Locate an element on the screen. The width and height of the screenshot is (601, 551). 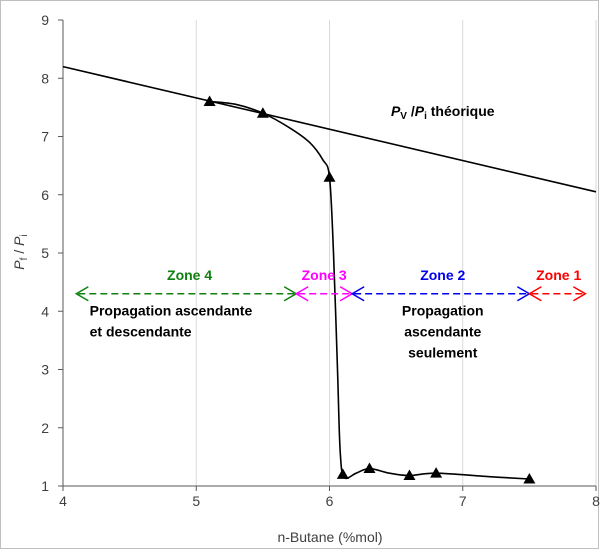
theory-label-suffix: théorique is located at coordinates (461, 111).